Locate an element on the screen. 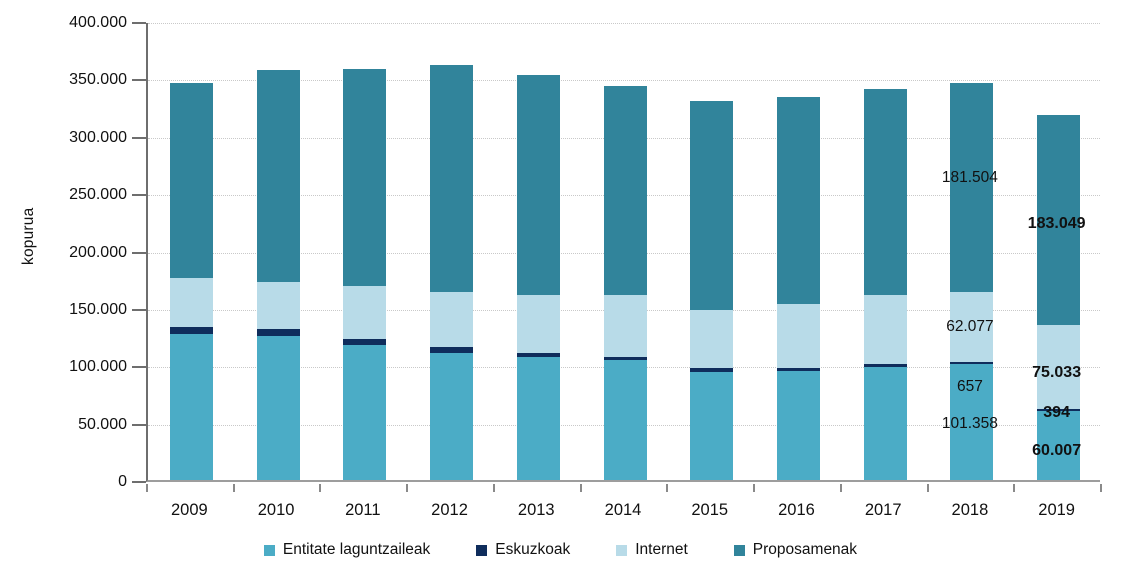 The width and height of the screenshot is (1121, 587). bar-2017 is located at coordinates (885, 251).